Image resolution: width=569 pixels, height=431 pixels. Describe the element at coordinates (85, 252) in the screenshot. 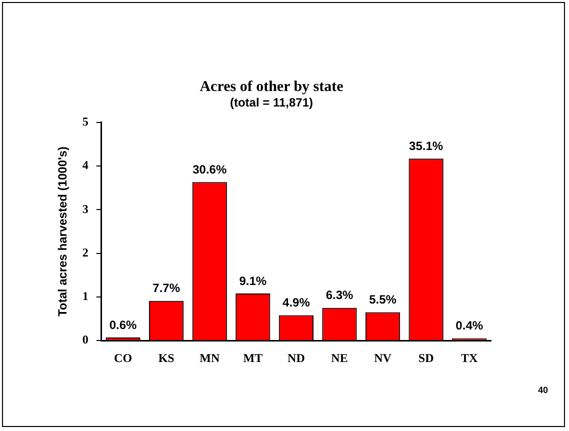

I see `y-tick-label: 2` at that location.